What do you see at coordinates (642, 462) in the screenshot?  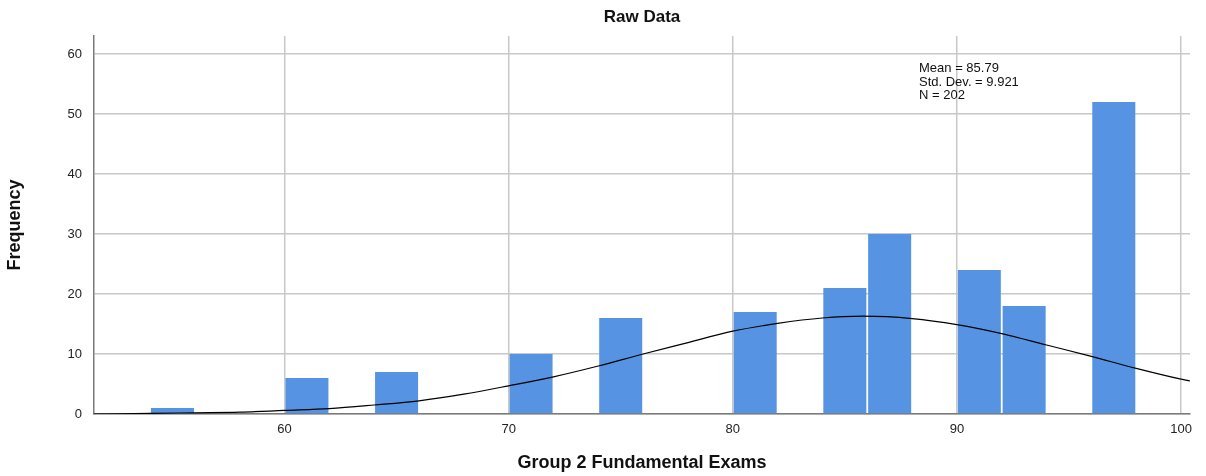 I see `x-axis-title: Group 2 Fundamental Exams` at bounding box center [642, 462].